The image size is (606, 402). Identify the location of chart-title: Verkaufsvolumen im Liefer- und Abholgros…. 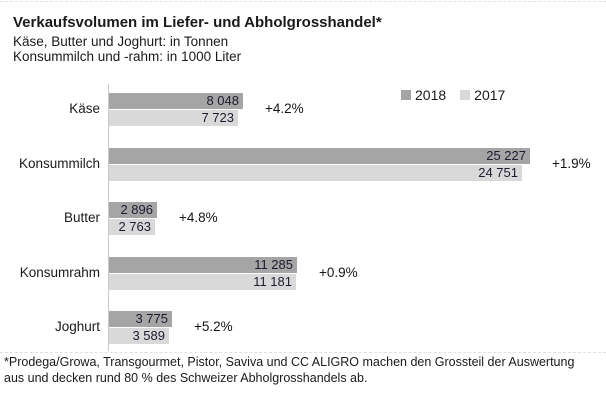
(197, 22).